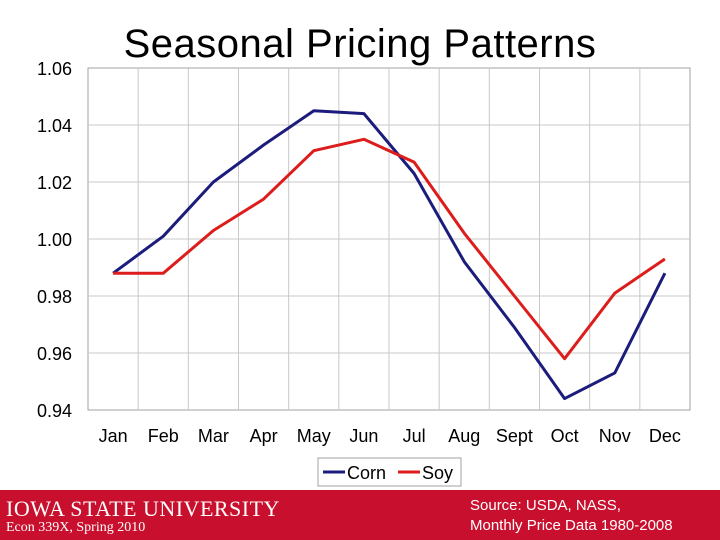 The image size is (720, 540). Describe the element at coordinates (545, 505) in the screenshot. I see `source-line-1: Source: USDA, NASS,` at that location.